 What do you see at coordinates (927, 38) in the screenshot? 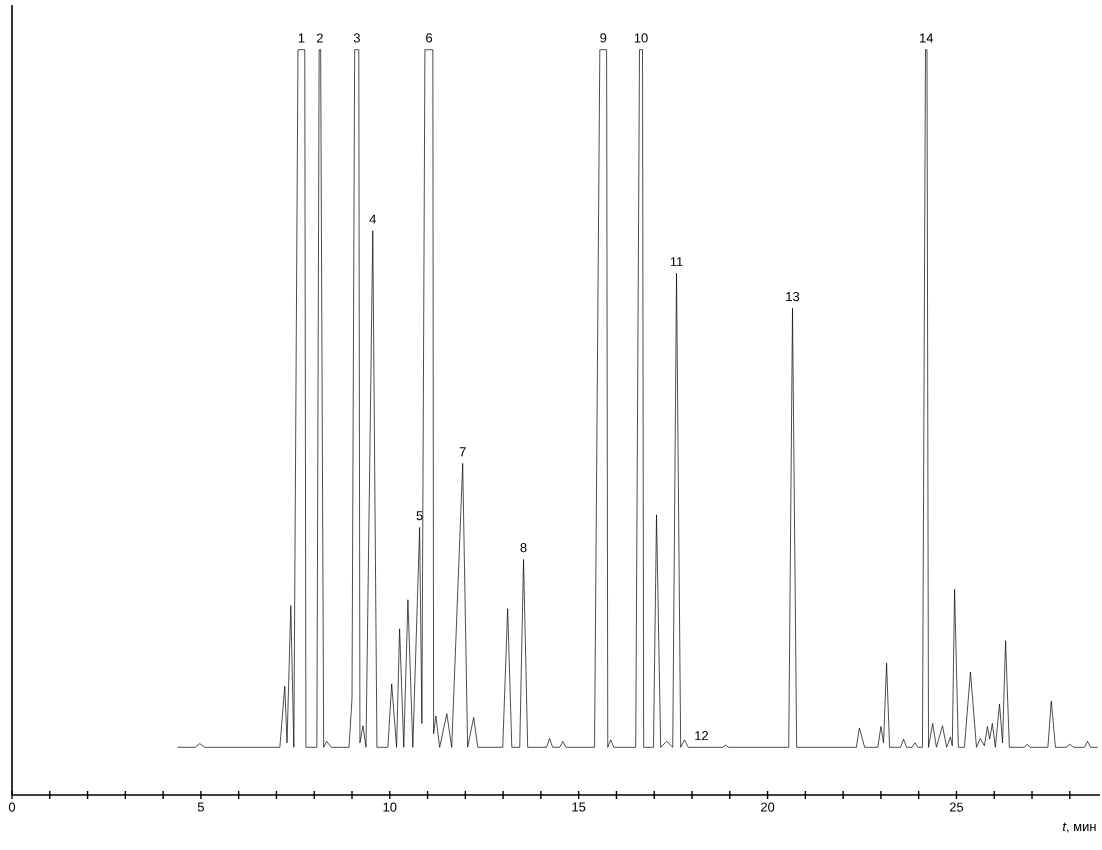
I see `annotation: 14` at bounding box center [927, 38].